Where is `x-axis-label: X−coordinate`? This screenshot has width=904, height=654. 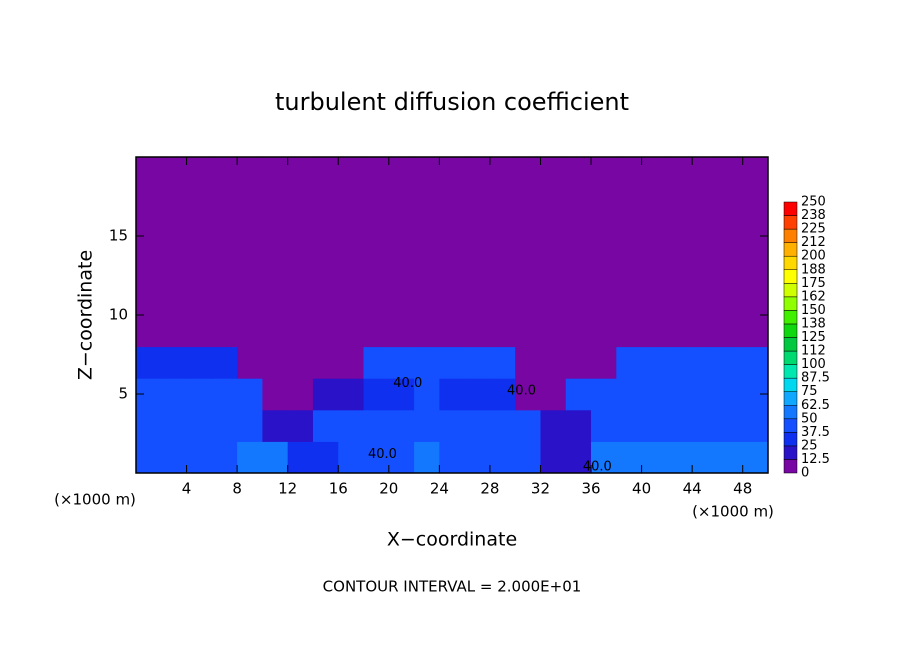
x-axis-label: X−coordinate is located at coordinates (452, 540).